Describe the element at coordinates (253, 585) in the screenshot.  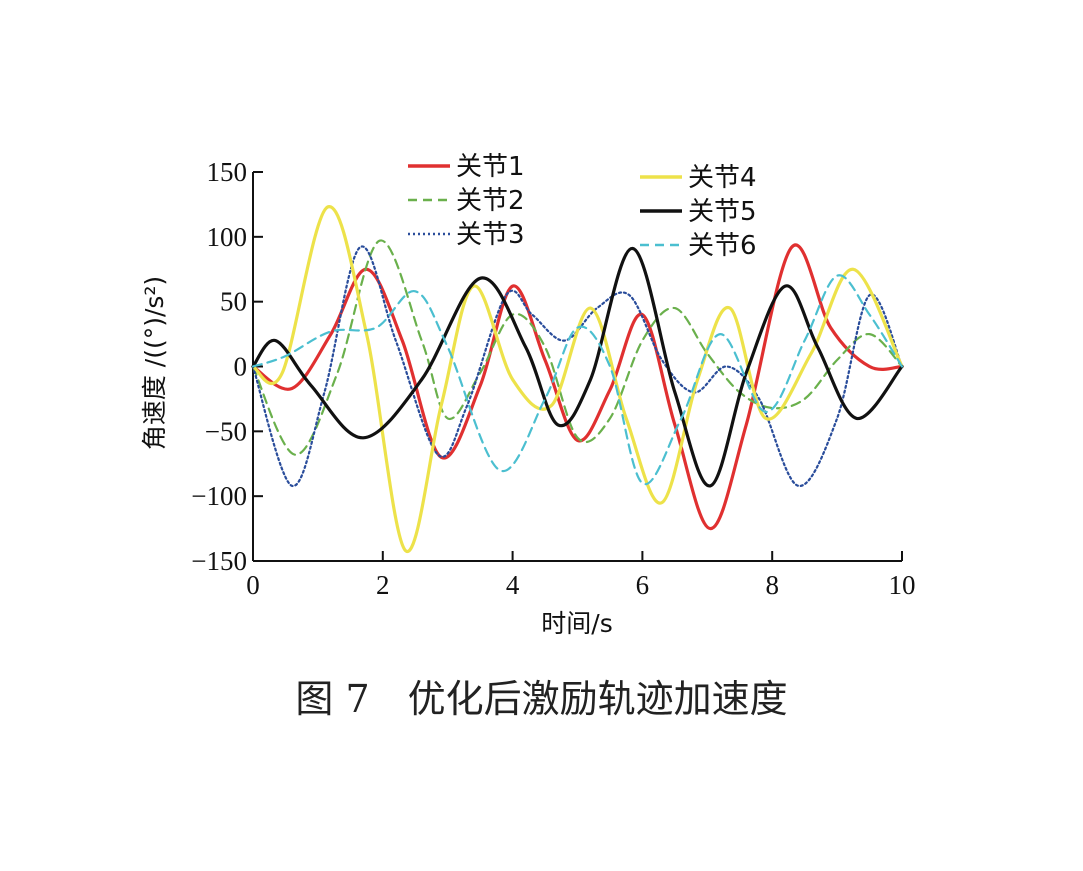
I see `x-tick-label: 0` at that location.